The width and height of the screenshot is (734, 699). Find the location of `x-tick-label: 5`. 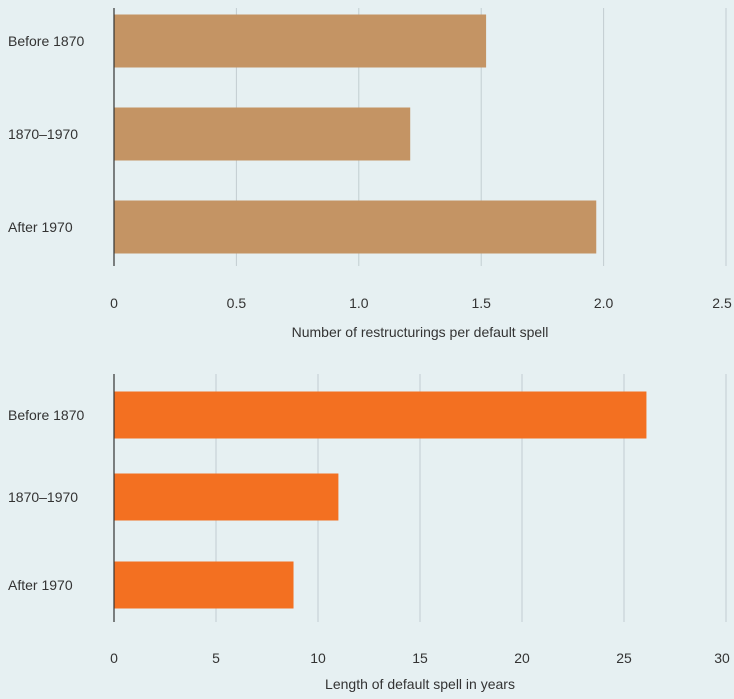

x-tick-label: 5 is located at coordinates (216, 658).